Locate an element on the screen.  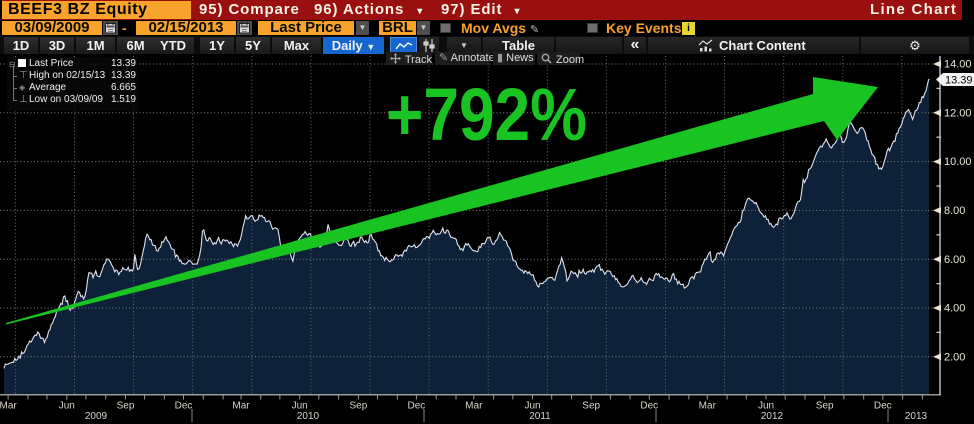
svg-text: 2010 is located at coordinates (308, 416).